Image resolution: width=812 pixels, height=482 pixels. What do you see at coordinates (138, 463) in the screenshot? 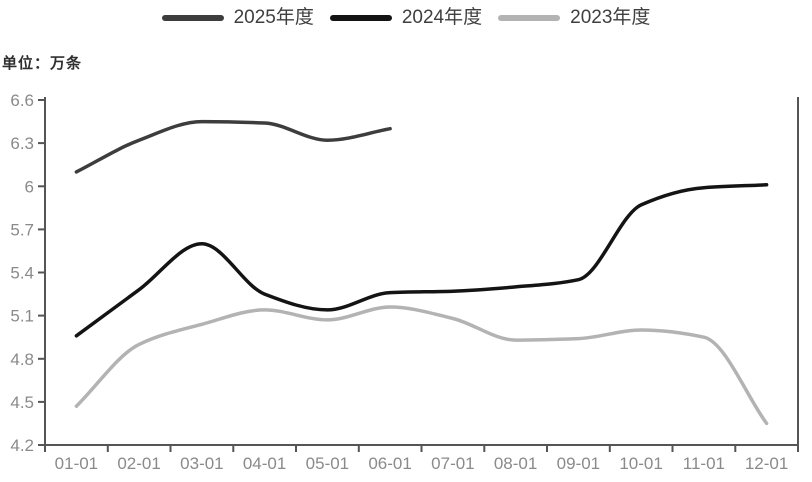
I see `x-tick-label: 02-01` at bounding box center [138, 463].